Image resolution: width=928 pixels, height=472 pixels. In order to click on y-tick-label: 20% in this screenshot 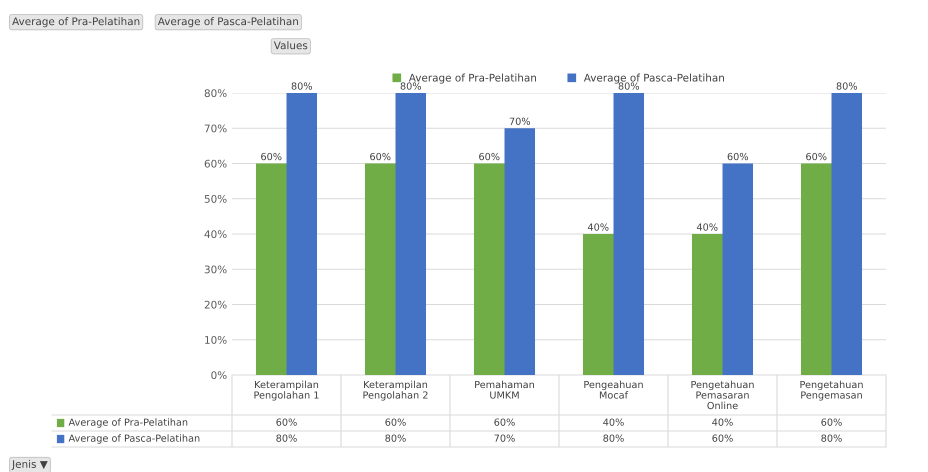, I will do `click(215, 304)`.